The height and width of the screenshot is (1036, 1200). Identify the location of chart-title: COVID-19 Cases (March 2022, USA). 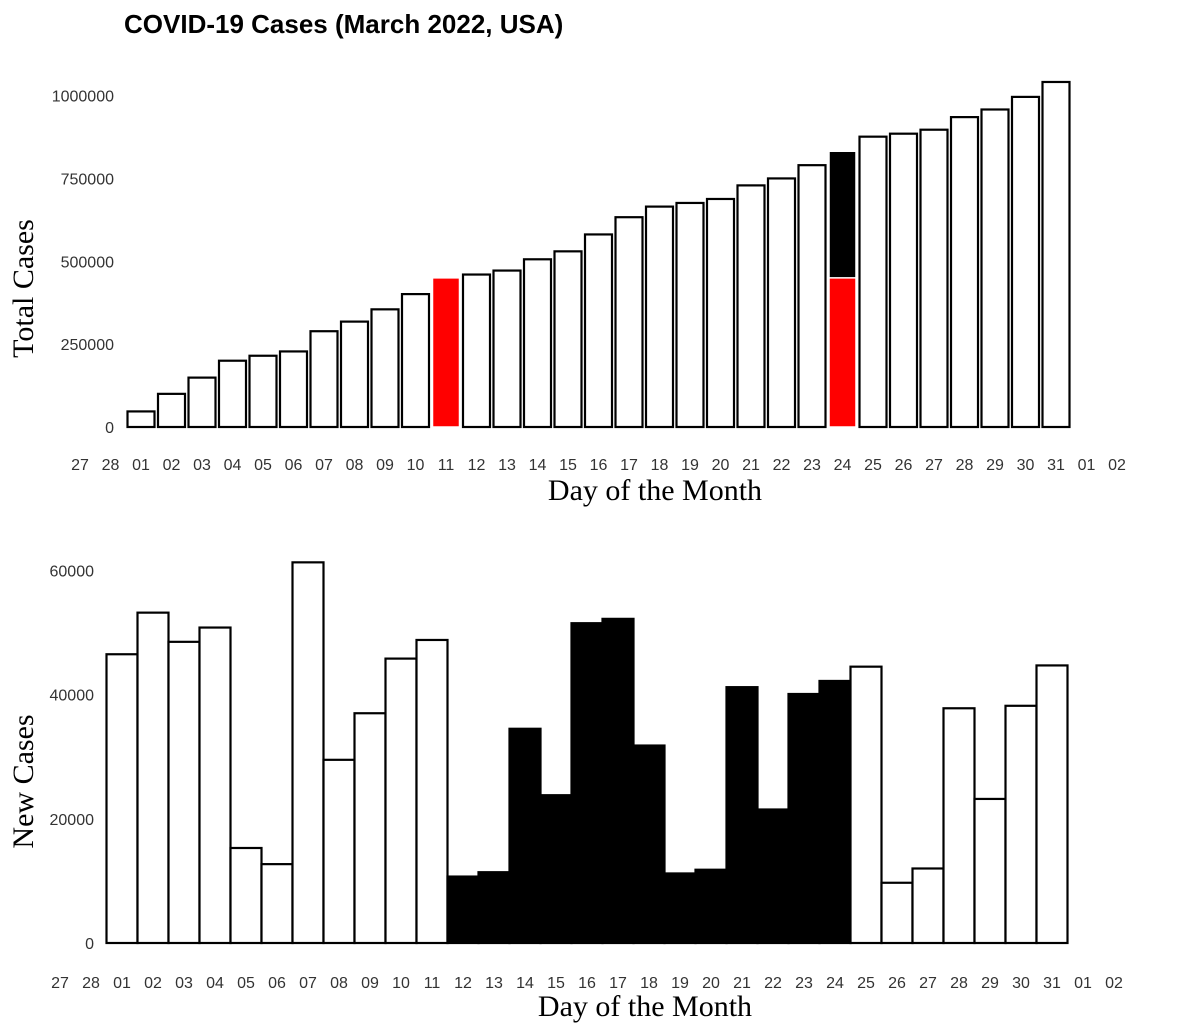
(343, 24).